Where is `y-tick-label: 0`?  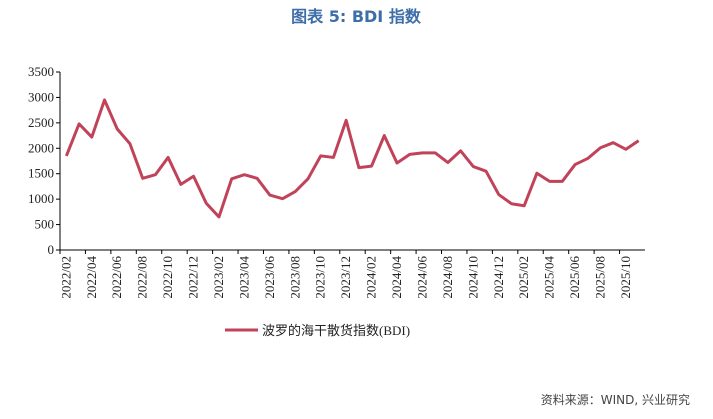 y-tick-label: 0 is located at coordinates (51, 249).